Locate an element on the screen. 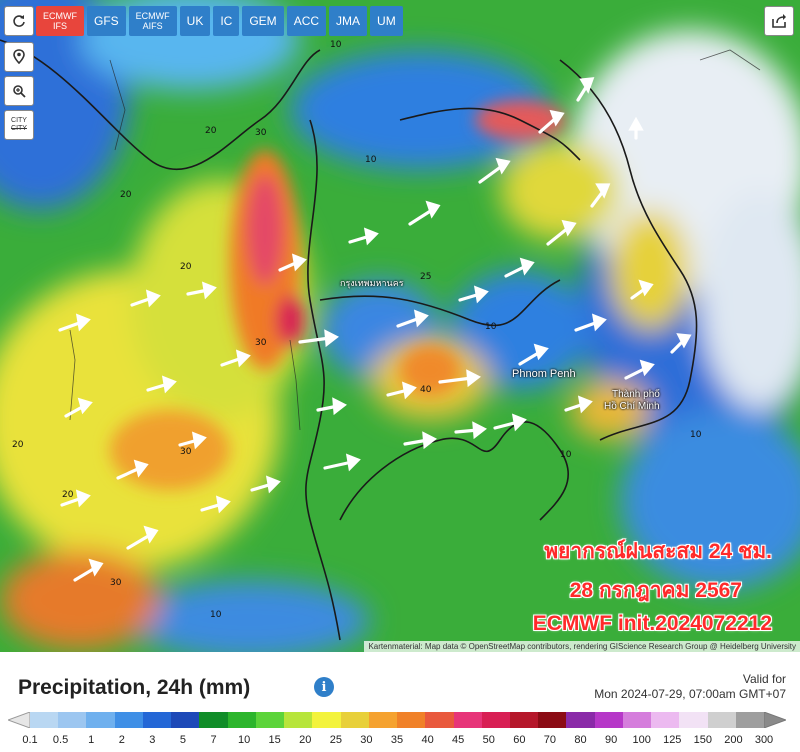  model-tab-sublabel: AIFS is located at coordinates (152, 26).